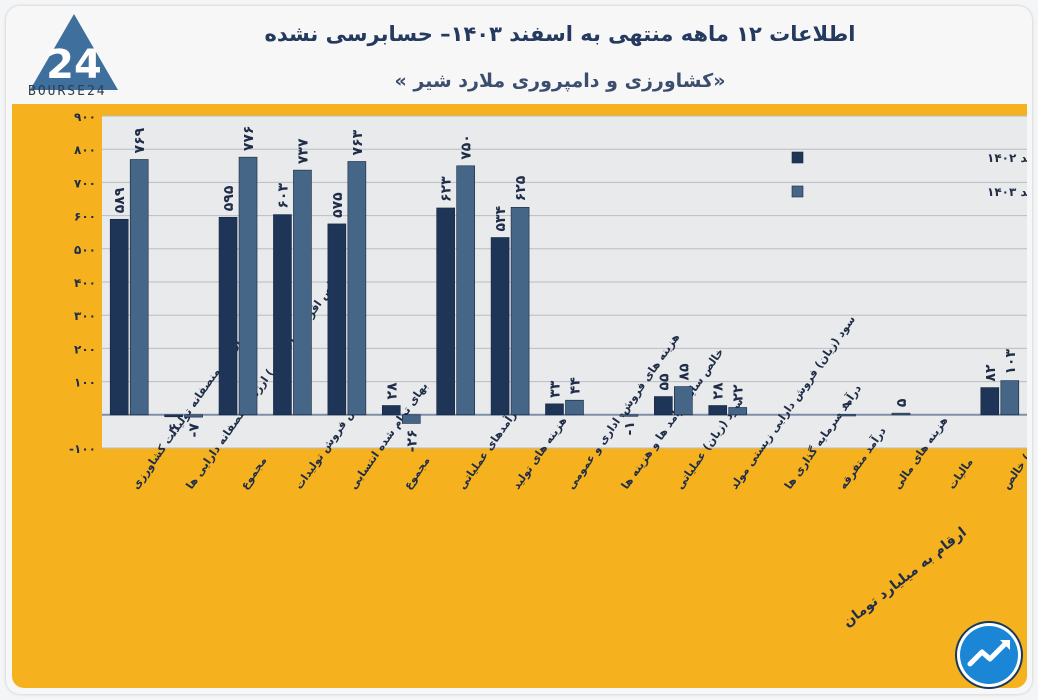 Image resolution: width=1038 pixels, height=700 pixels. I want to click on data-label: ۶۰۳, so click(283, 196).